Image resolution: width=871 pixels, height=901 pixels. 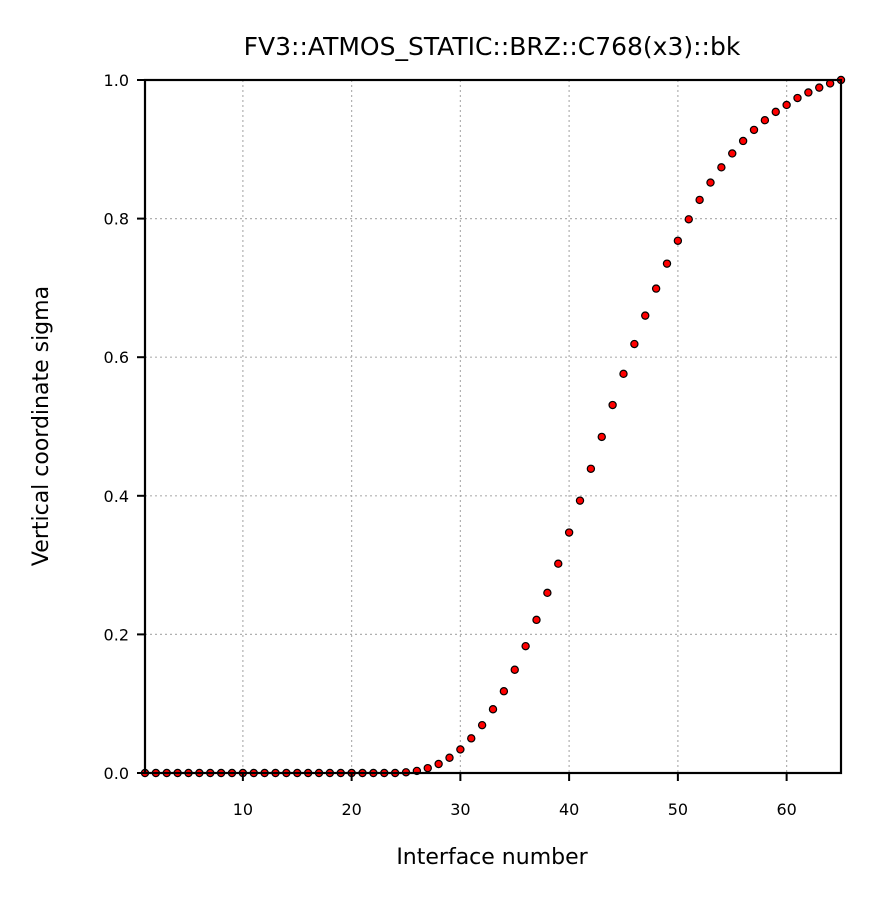 What do you see at coordinates (116, 219) in the screenshot?
I see `y-tick-label: 0.8` at bounding box center [116, 219].